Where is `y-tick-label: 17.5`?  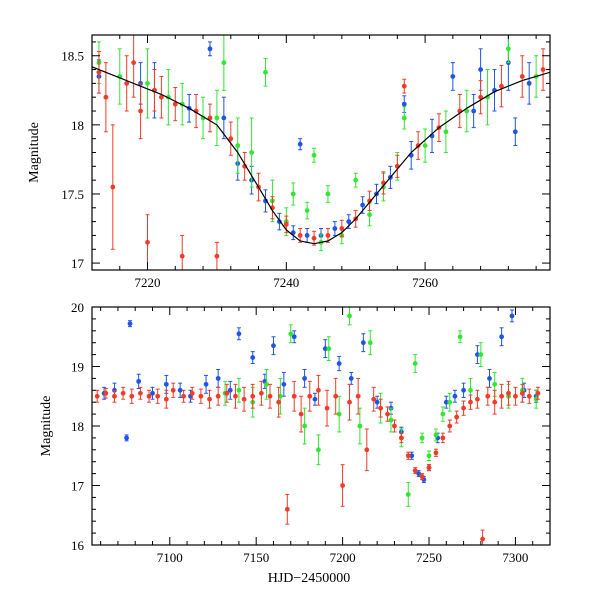 y-tick-label: 17.5 is located at coordinates (72, 194).